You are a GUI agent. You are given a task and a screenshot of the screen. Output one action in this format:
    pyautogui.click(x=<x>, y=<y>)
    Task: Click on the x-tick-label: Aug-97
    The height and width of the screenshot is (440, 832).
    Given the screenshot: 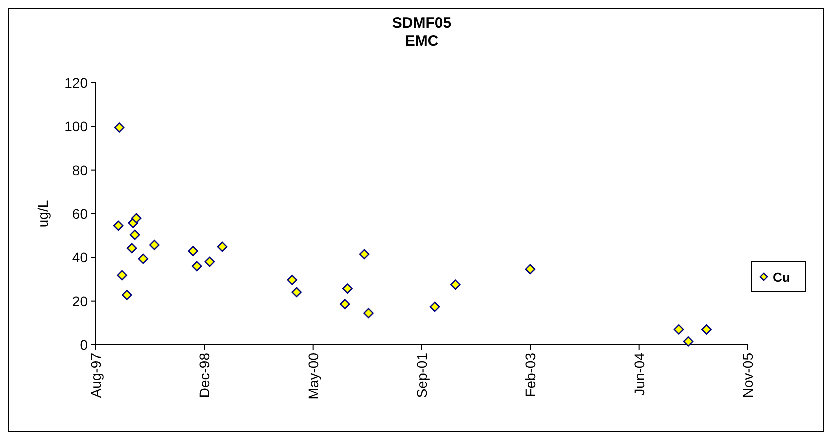 What is the action you would take?
    pyautogui.click(x=96, y=375)
    